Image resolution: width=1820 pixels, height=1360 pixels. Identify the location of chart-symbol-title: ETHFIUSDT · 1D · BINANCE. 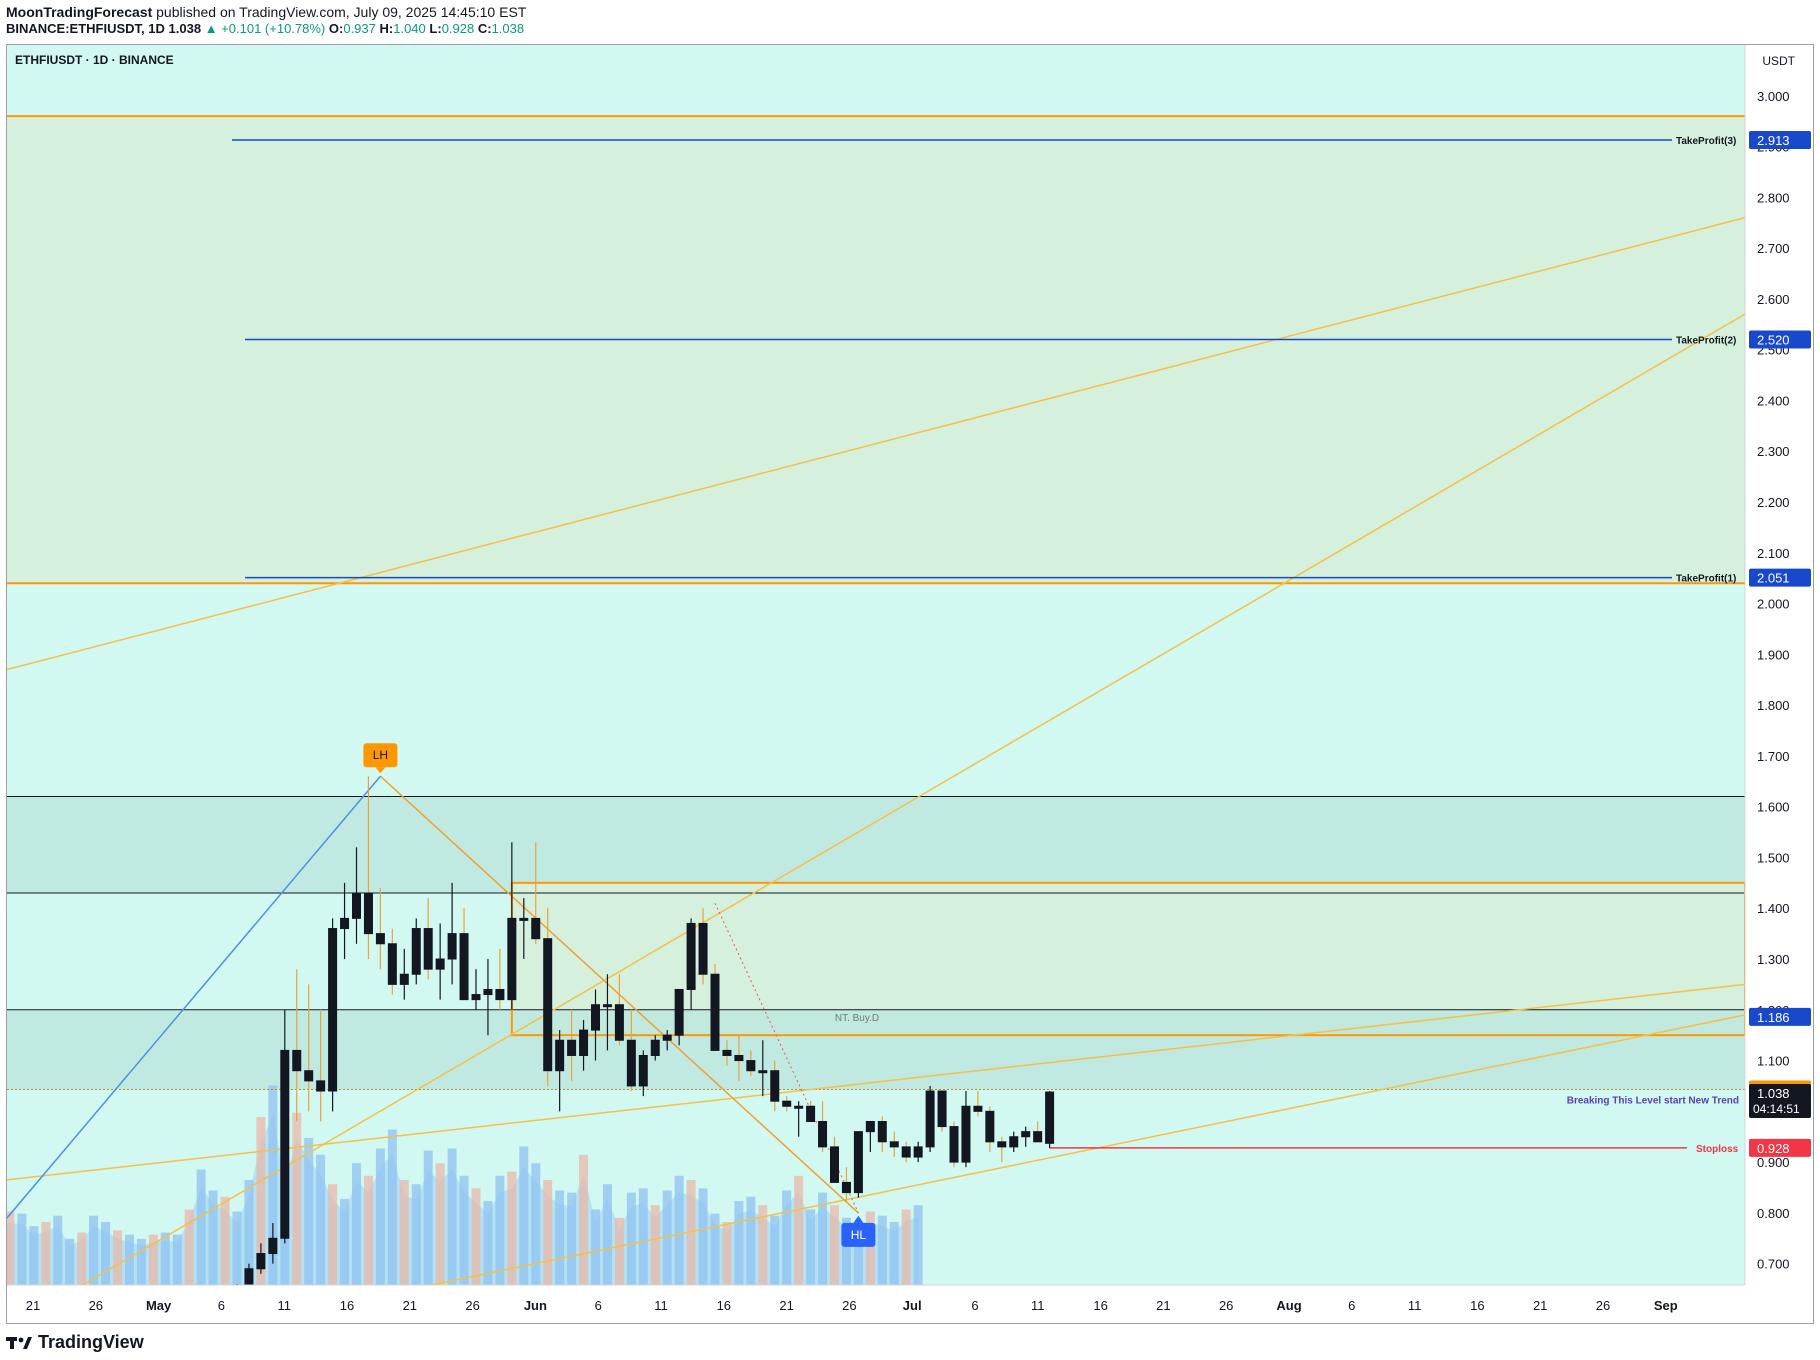
(94, 60).